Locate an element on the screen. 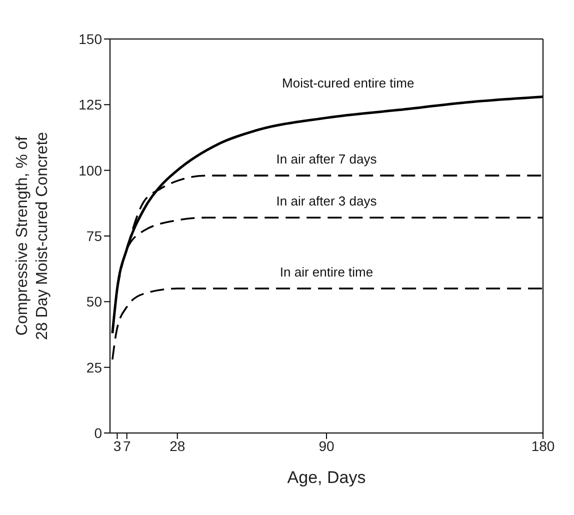 The height and width of the screenshot is (515, 574). x-tick-label: 28 is located at coordinates (178, 446).